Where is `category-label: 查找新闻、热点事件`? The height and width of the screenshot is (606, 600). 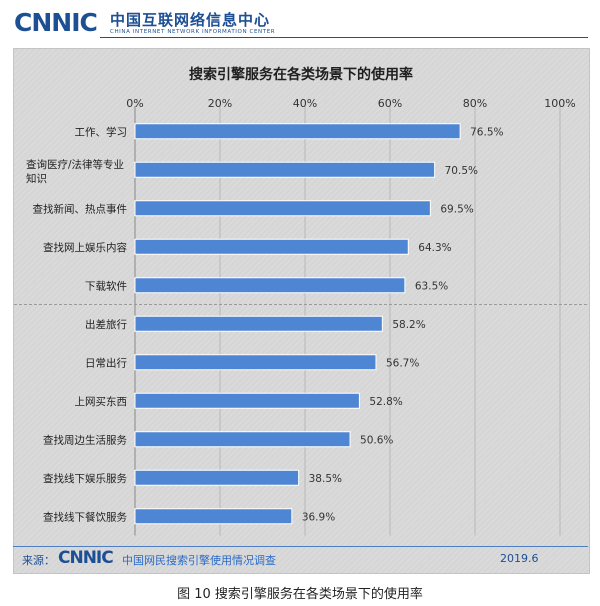 category-label: 查找新闻、热点事件 is located at coordinates (80, 208).